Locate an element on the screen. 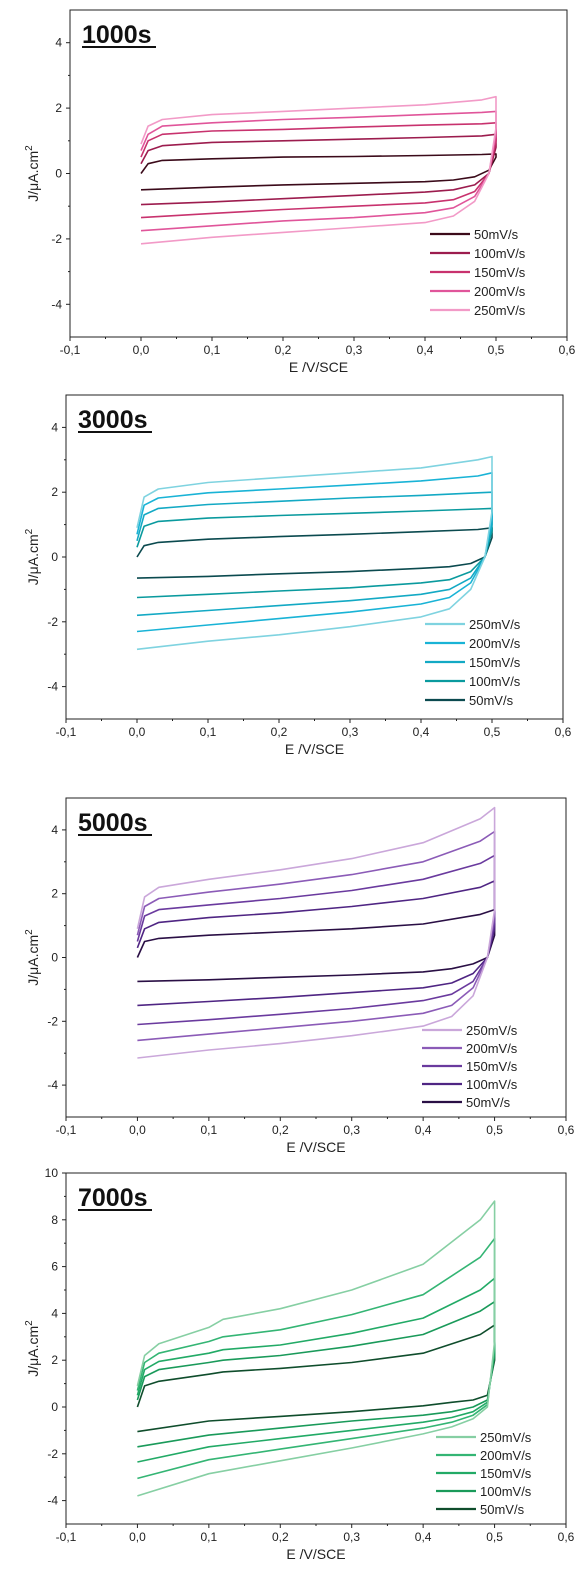  panel-title: 1000s is located at coordinates (117, 35).